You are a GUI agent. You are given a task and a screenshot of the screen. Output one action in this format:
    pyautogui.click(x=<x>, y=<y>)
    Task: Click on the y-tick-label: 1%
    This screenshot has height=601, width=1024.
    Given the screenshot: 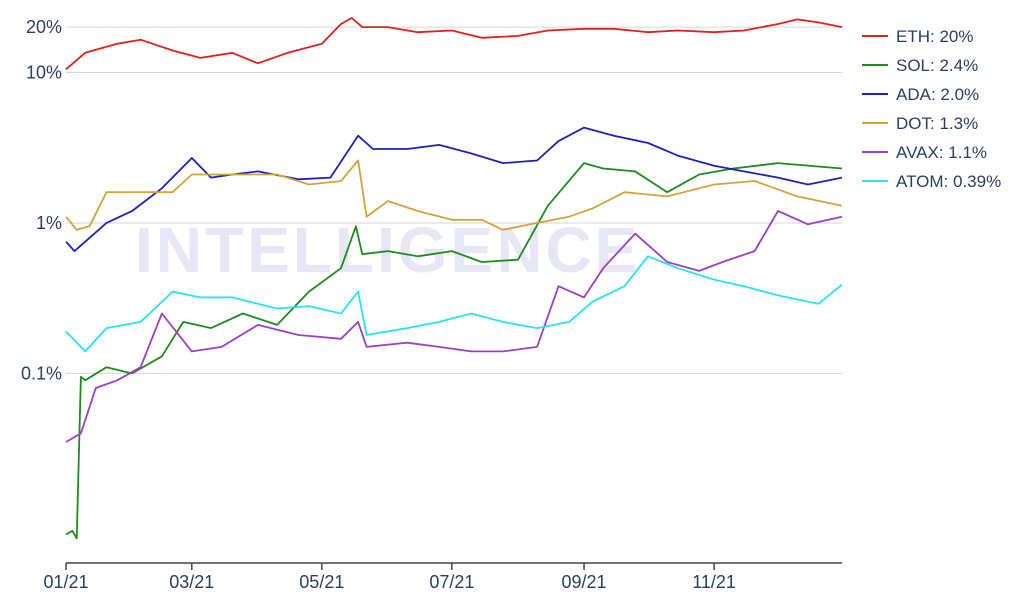 What is the action you would take?
    pyautogui.click(x=49, y=223)
    